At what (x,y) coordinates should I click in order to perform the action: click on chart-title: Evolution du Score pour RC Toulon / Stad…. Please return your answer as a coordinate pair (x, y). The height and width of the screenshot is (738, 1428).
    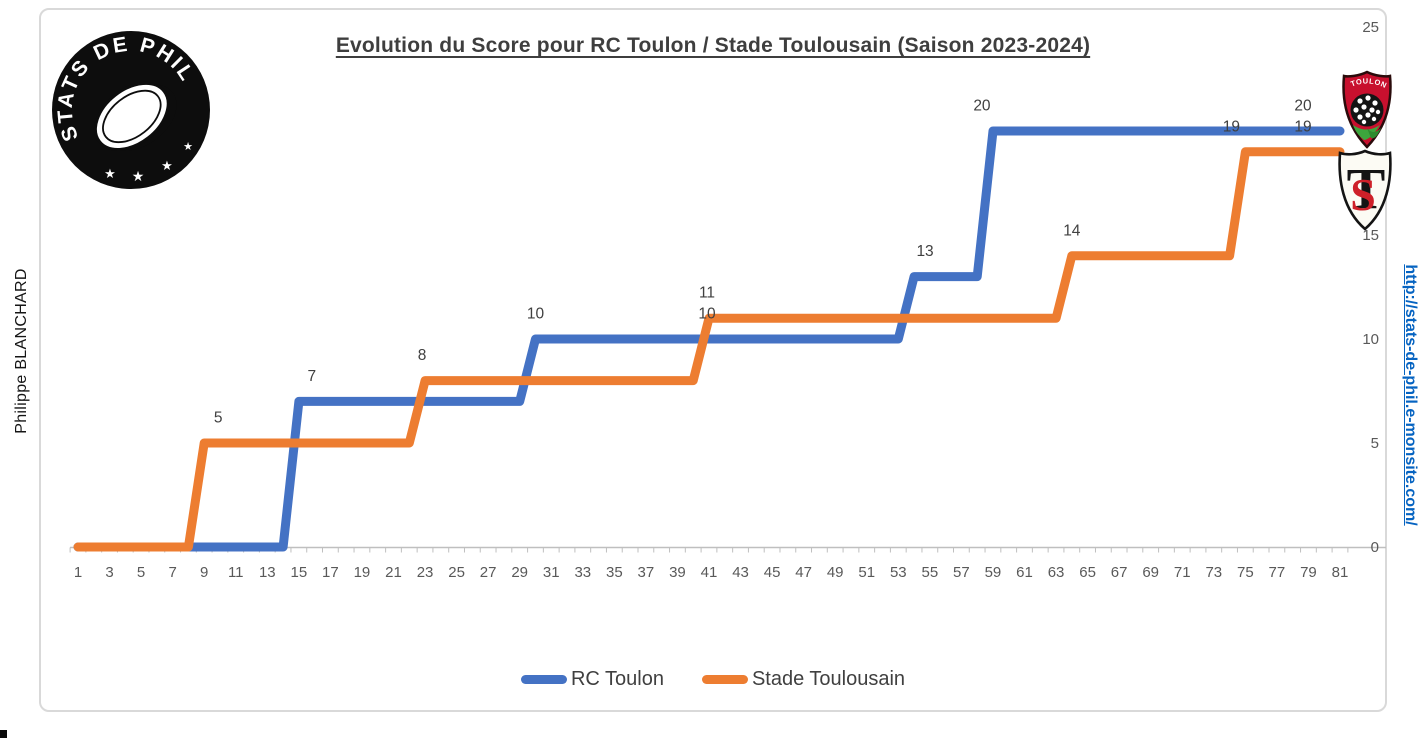
    Looking at the image, I should click on (713, 45).